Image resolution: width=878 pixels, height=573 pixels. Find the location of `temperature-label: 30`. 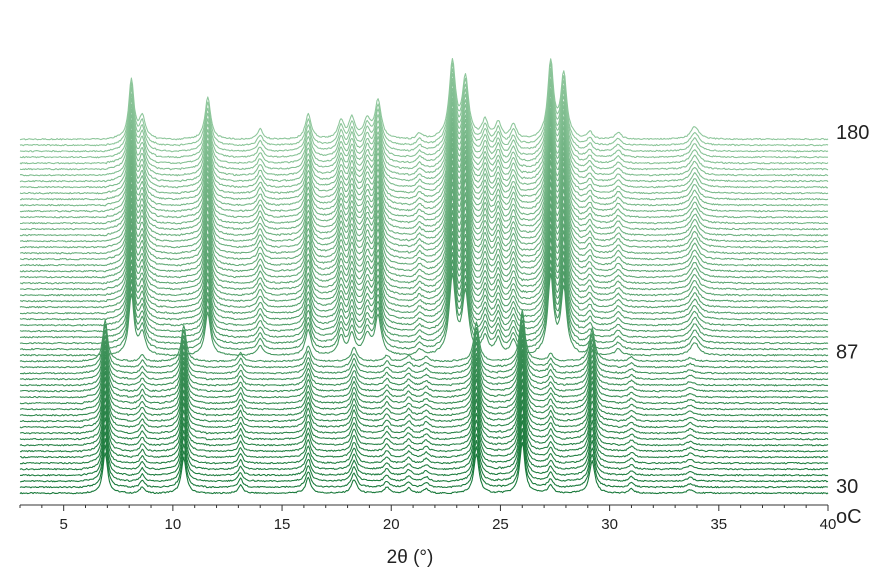

temperature-label: 30 is located at coordinates (847, 487).